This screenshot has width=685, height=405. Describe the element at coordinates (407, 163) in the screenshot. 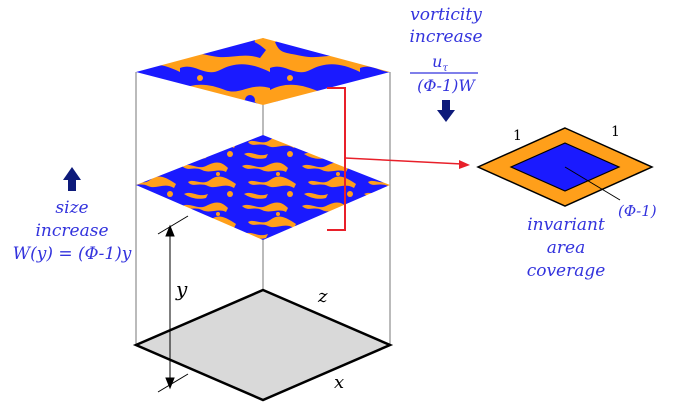

I see `red-arrow` at that location.